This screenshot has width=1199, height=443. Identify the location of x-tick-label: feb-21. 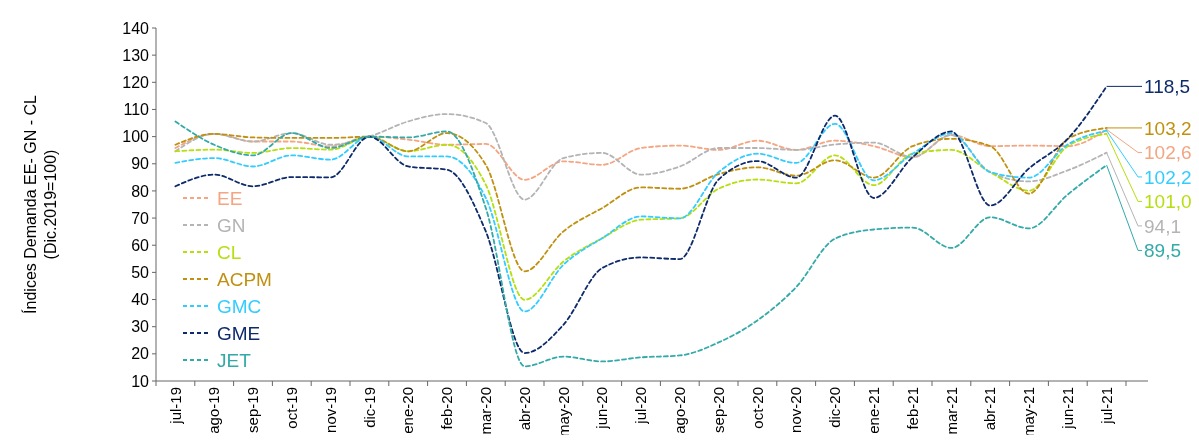
(912, 408).